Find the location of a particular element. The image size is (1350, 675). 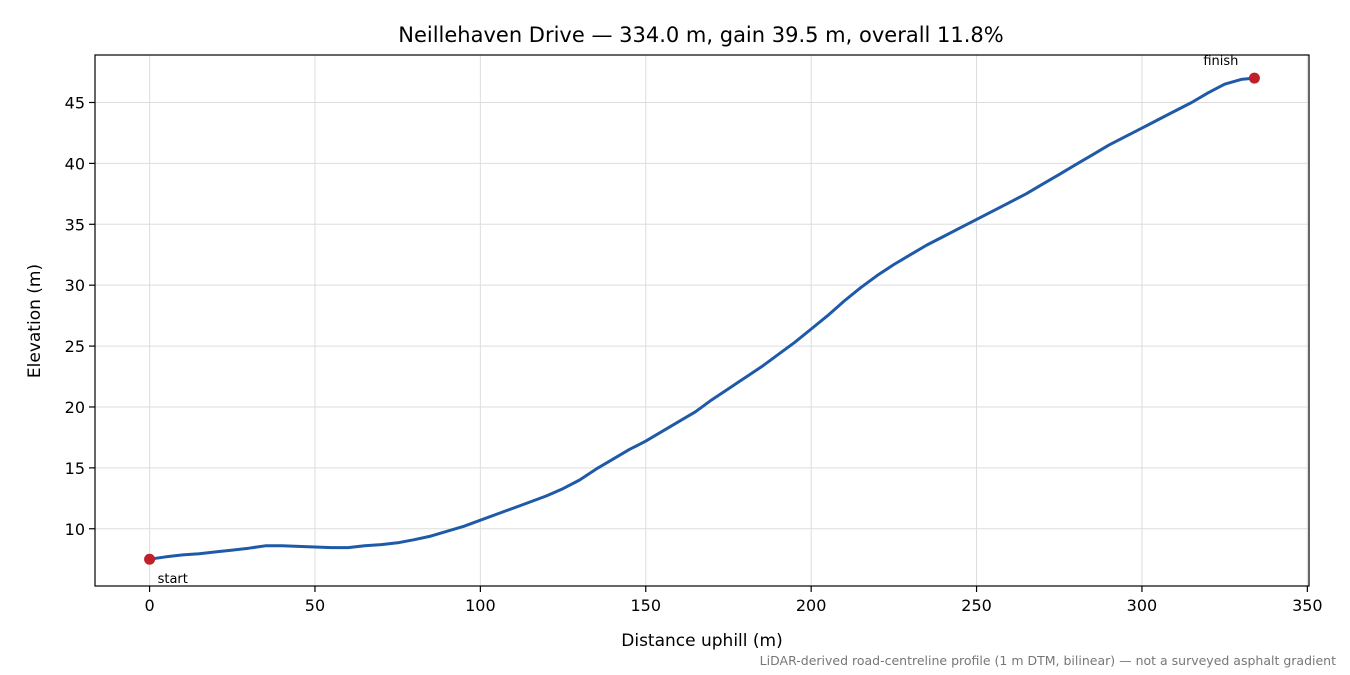

finish-marker is located at coordinates (1254, 78).